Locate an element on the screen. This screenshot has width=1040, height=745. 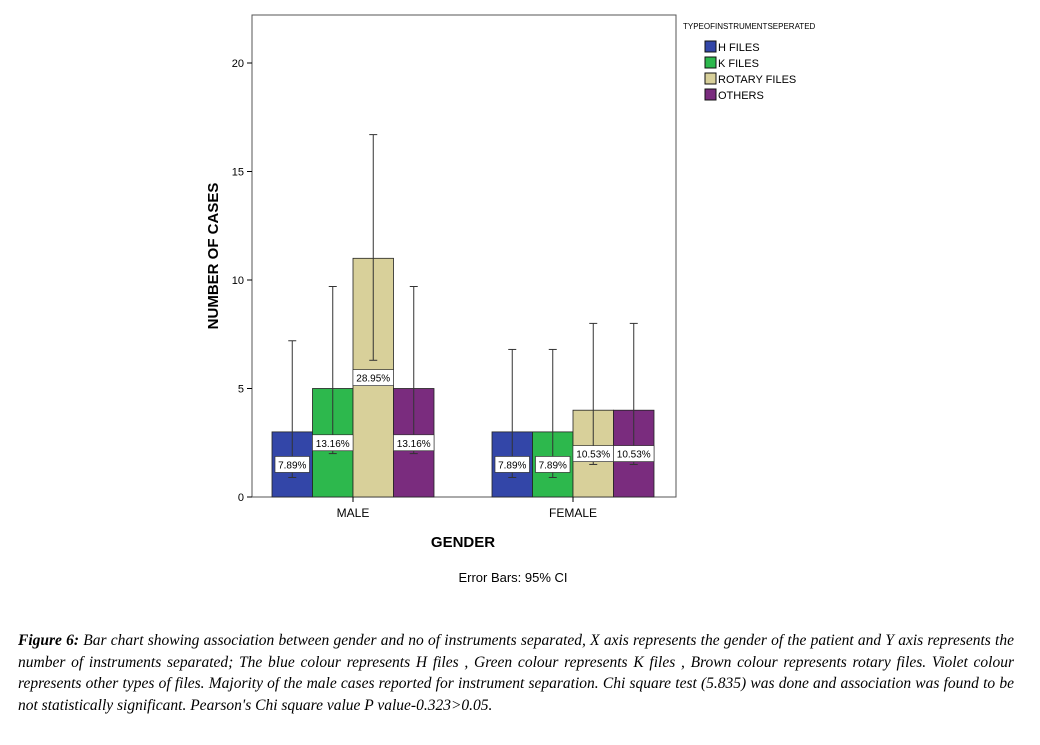
legend-title: TYPEOFINSTRUMENTSEPERATED is located at coordinates (749, 26).